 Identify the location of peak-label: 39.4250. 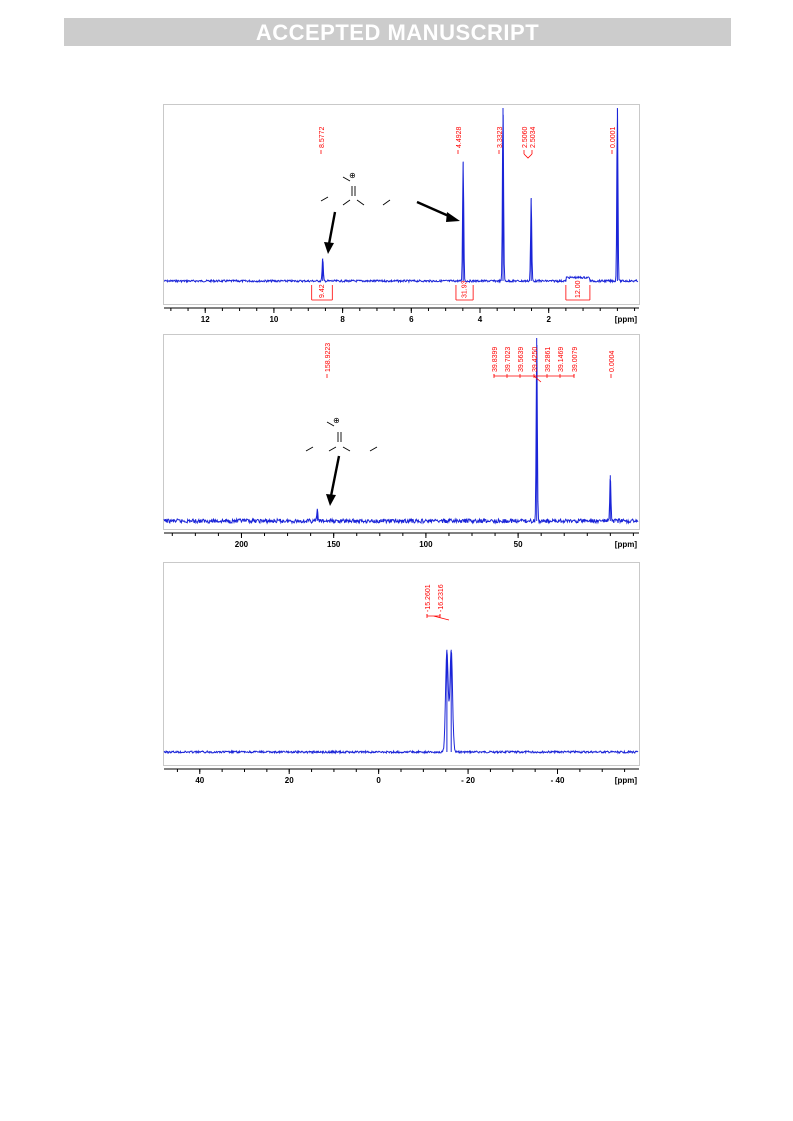
(535, 359).